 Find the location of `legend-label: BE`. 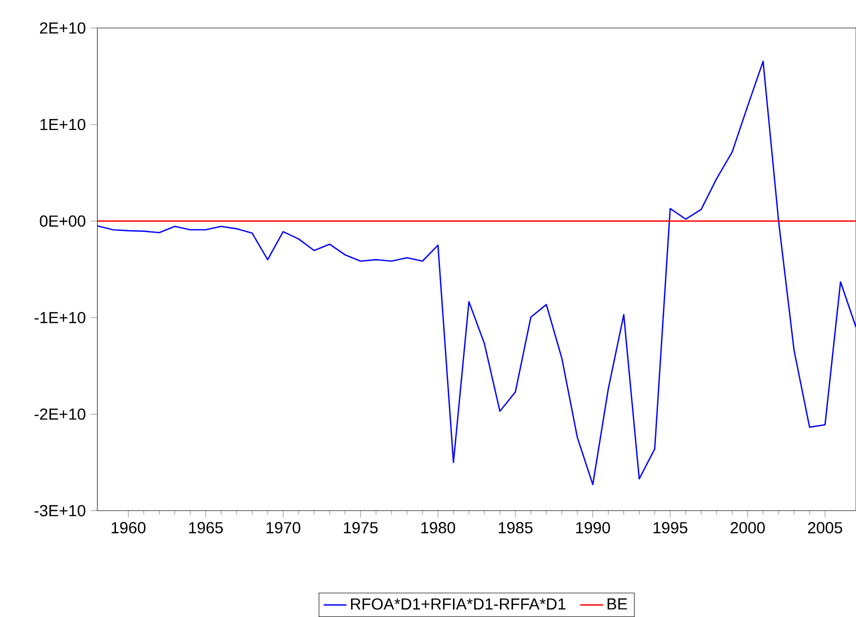

legend-label: BE is located at coordinates (617, 604).